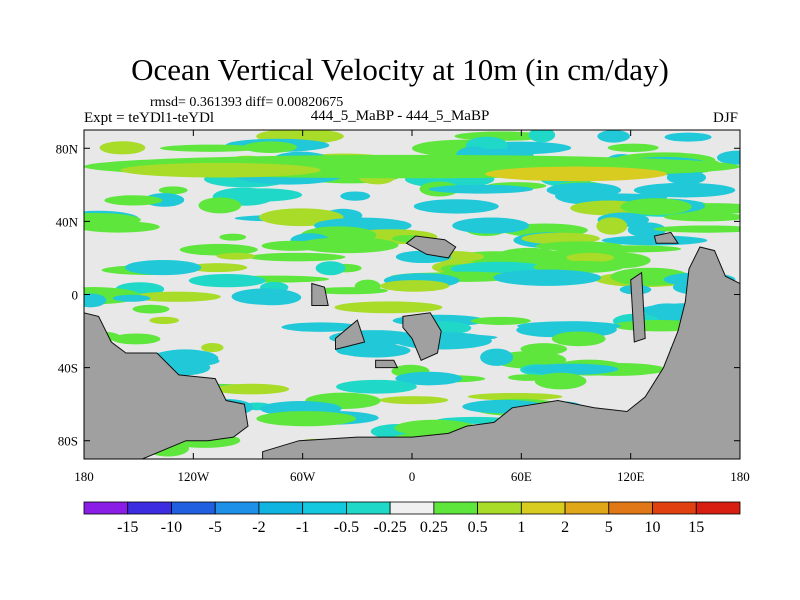 The height and width of the screenshot is (600, 800). Describe the element at coordinates (215, 527) in the screenshot. I see `colorbar-label: -5` at that location.